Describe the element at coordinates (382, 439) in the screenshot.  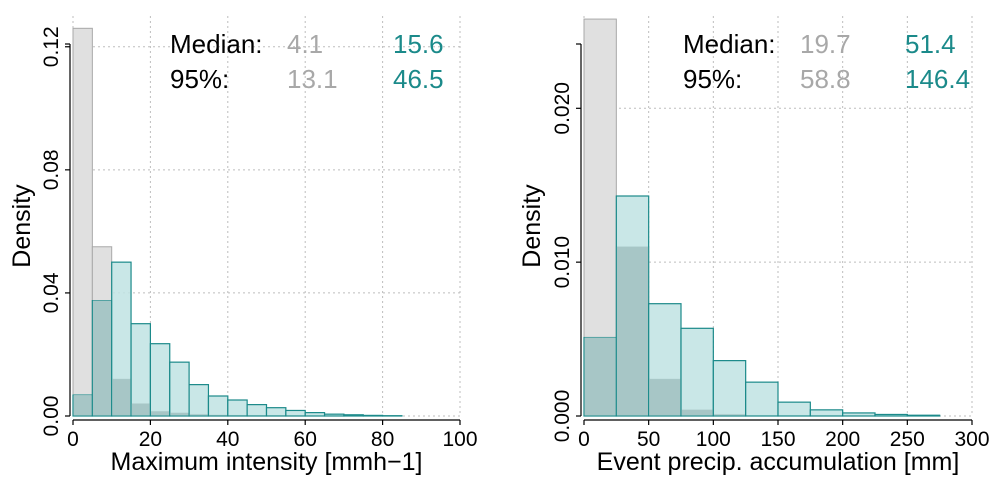
I see `x-tick-label: 80` at that location.